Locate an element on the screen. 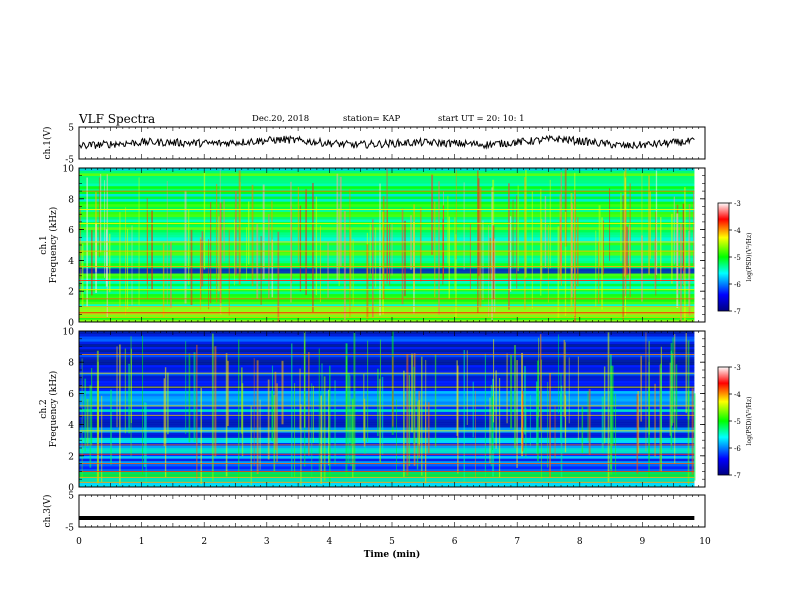 Image resolution: width=792 pixels, height=612 pixels. colorbar-tick-label: -3 is located at coordinates (737, 368).